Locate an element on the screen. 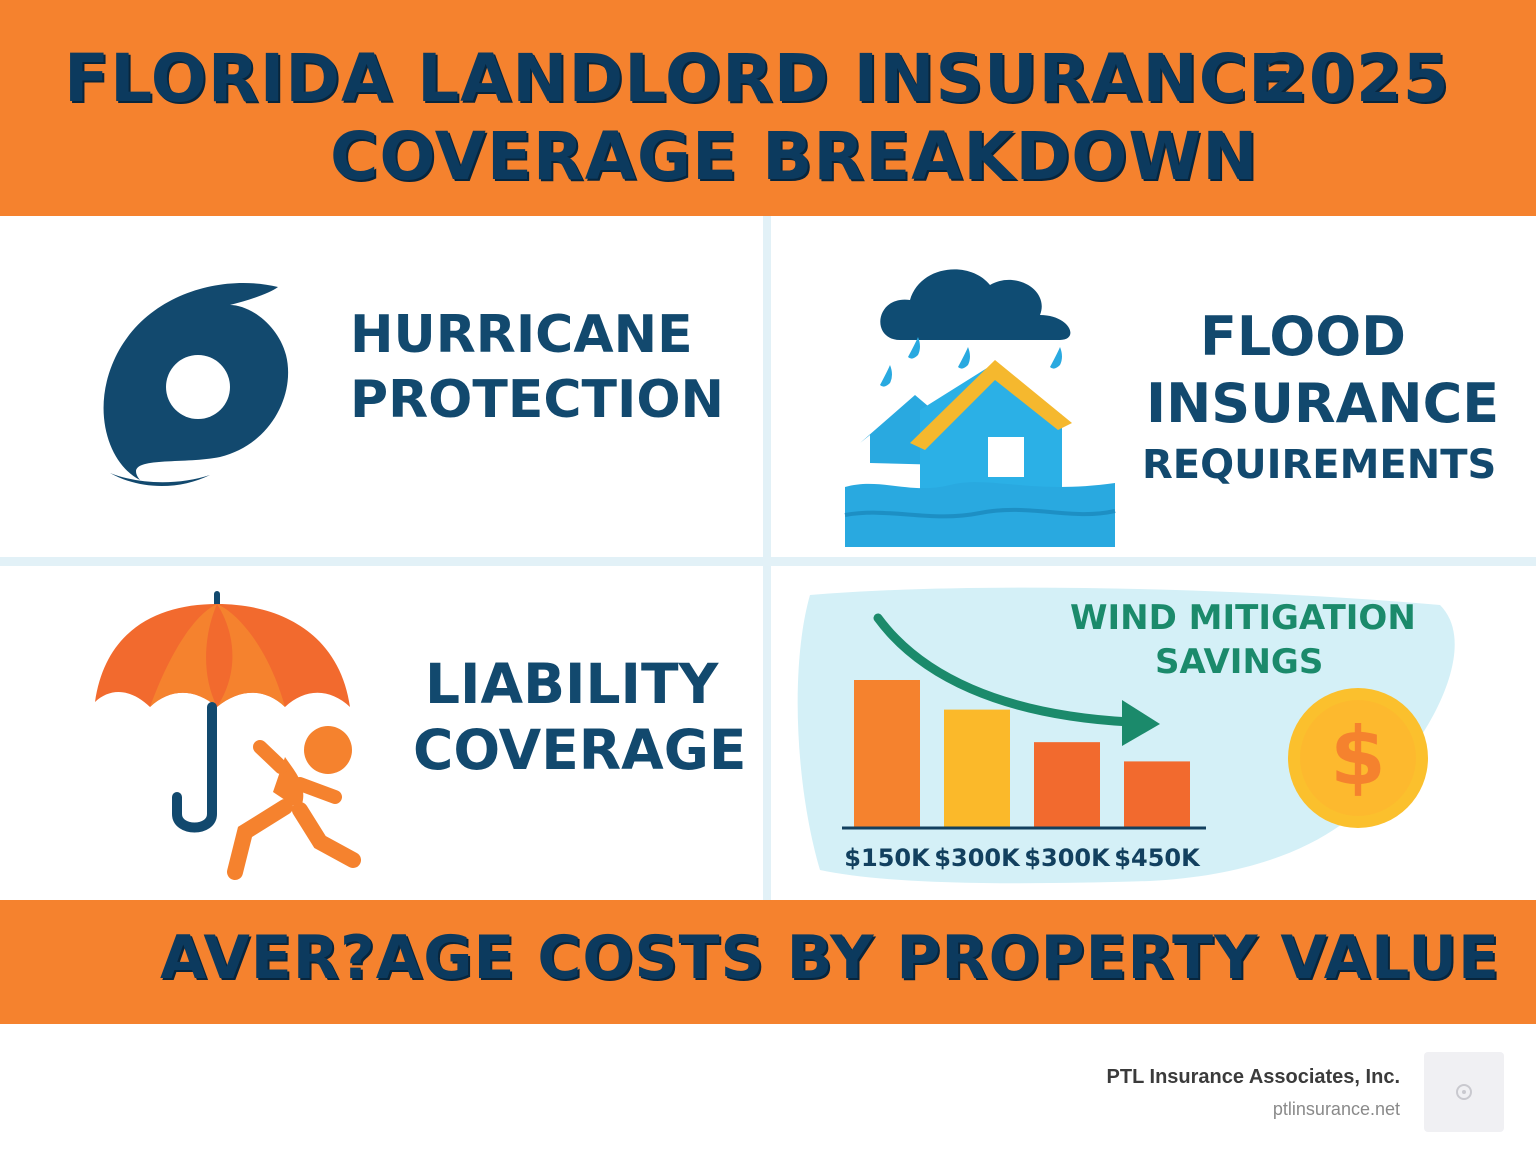 The image size is (1536, 1154). badge-icon is located at coordinates (1464, 1092).